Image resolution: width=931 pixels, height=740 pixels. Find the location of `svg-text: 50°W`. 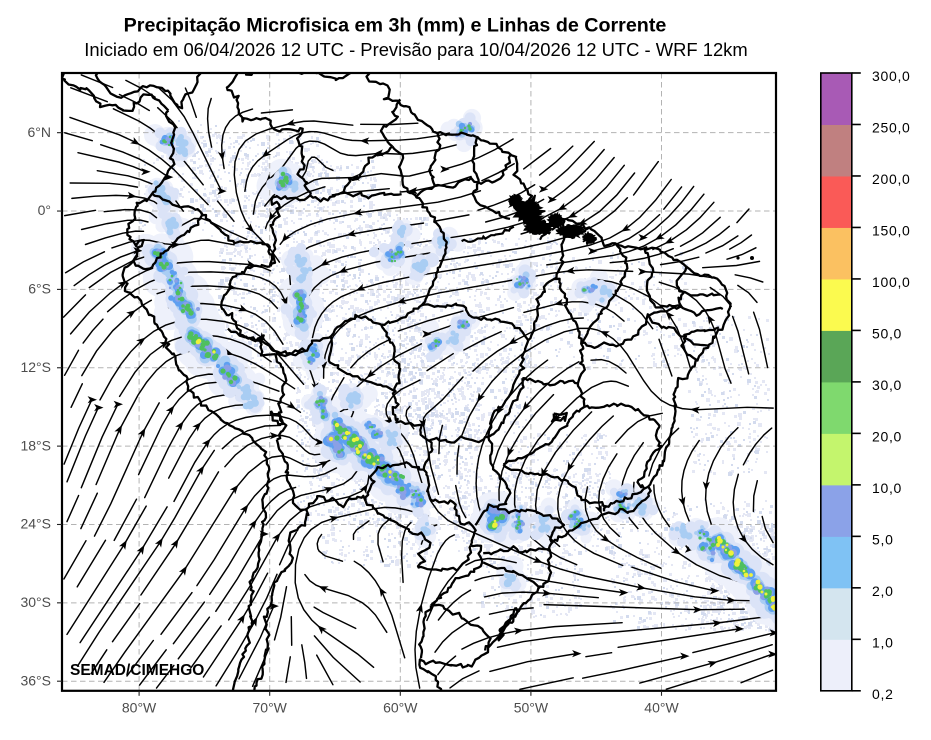

svg-text: 50°W is located at coordinates (531, 707).